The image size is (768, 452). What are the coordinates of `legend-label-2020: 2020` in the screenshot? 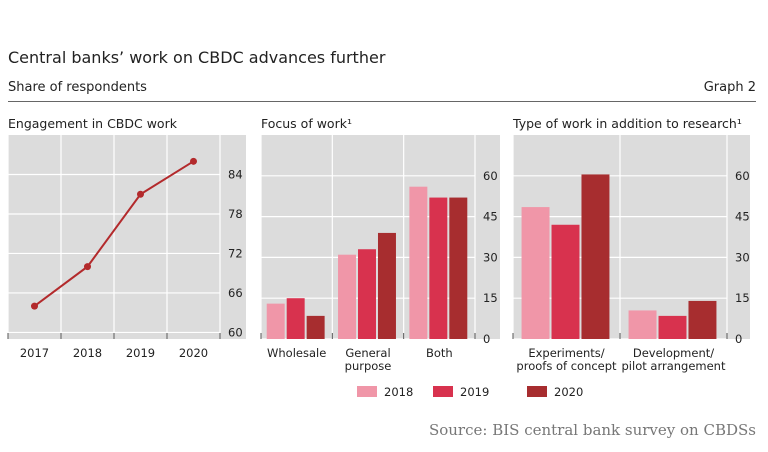 It's located at (568, 392).